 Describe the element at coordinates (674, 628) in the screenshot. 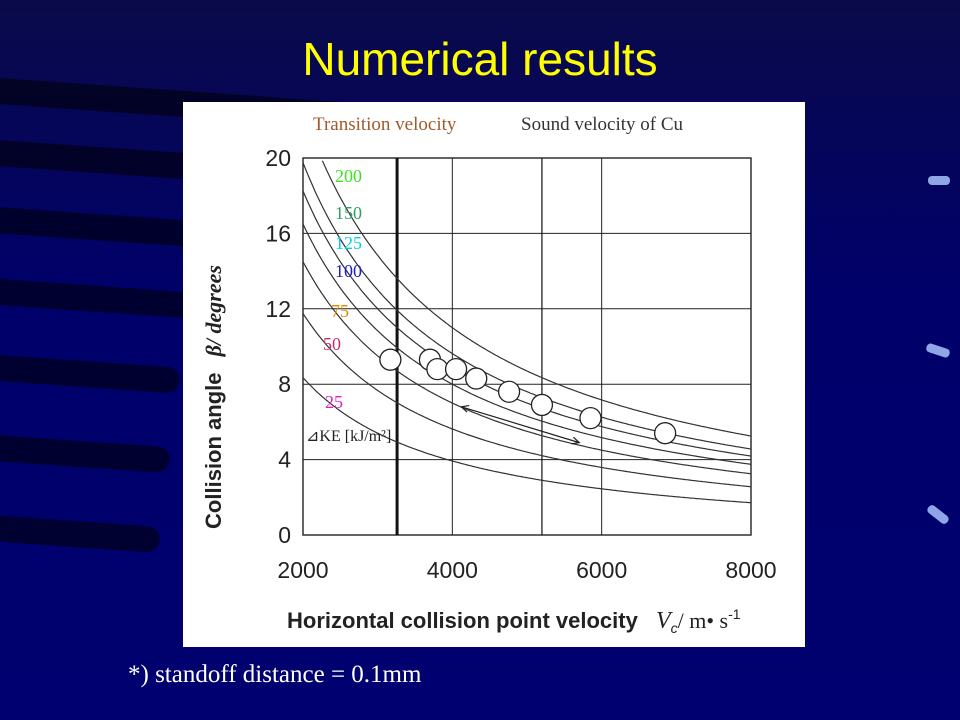

I see `x-axis-unit-sub: c` at that location.